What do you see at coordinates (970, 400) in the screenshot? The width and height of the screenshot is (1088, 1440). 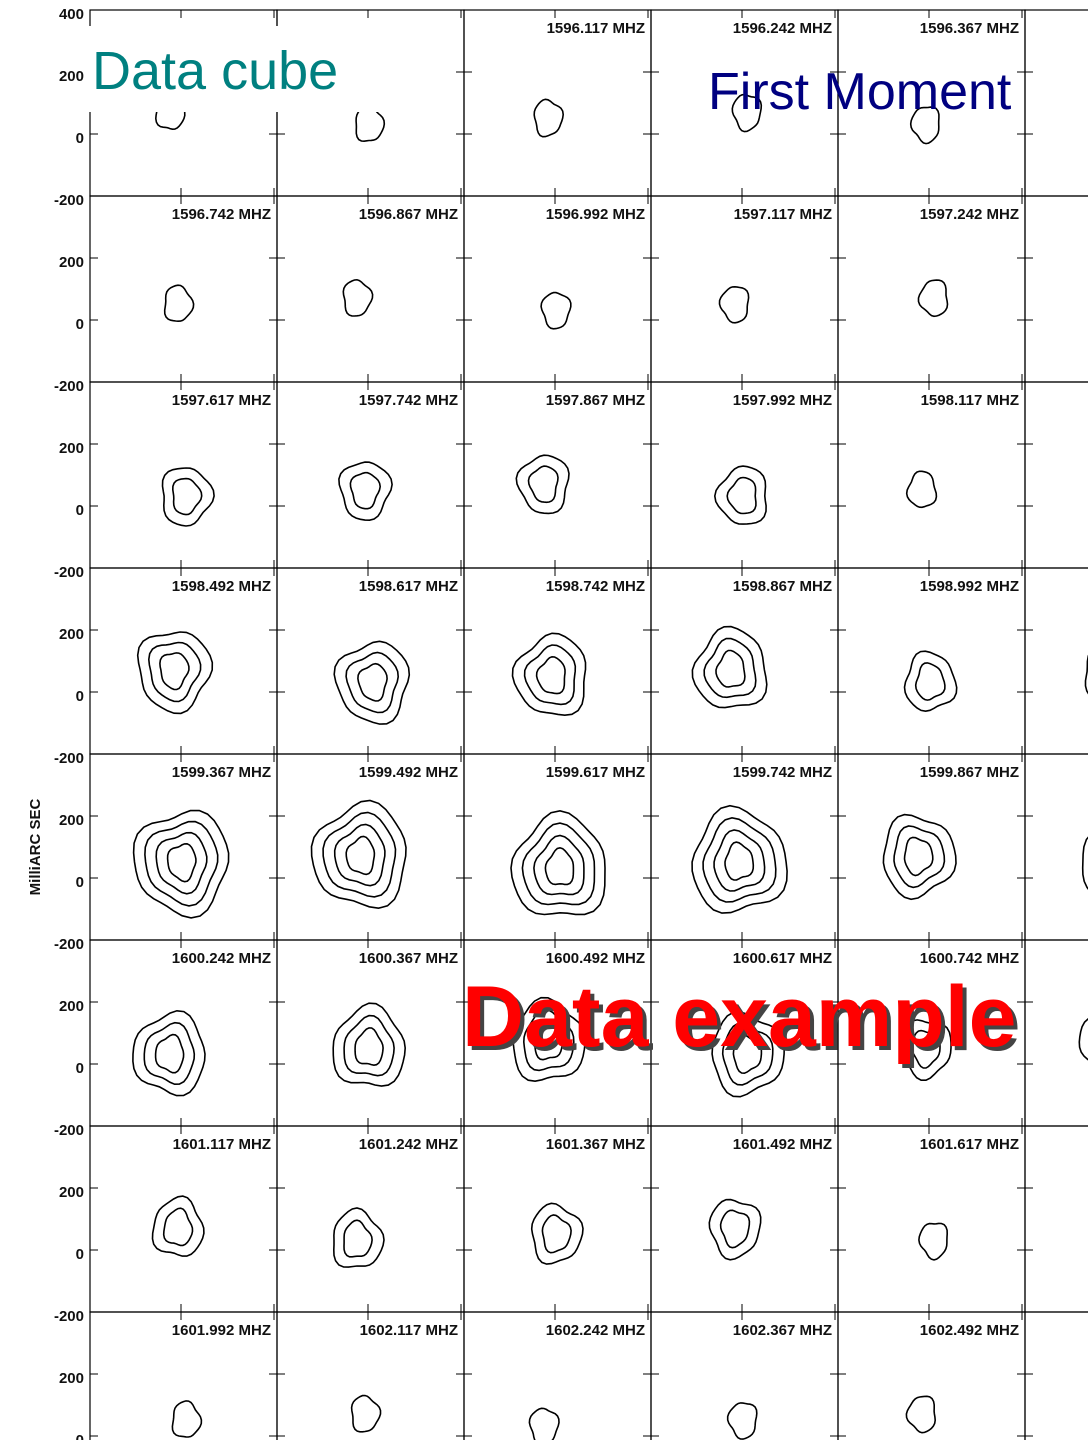 I see `panel-label: 1598.117 MHZ` at bounding box center [970, 400].